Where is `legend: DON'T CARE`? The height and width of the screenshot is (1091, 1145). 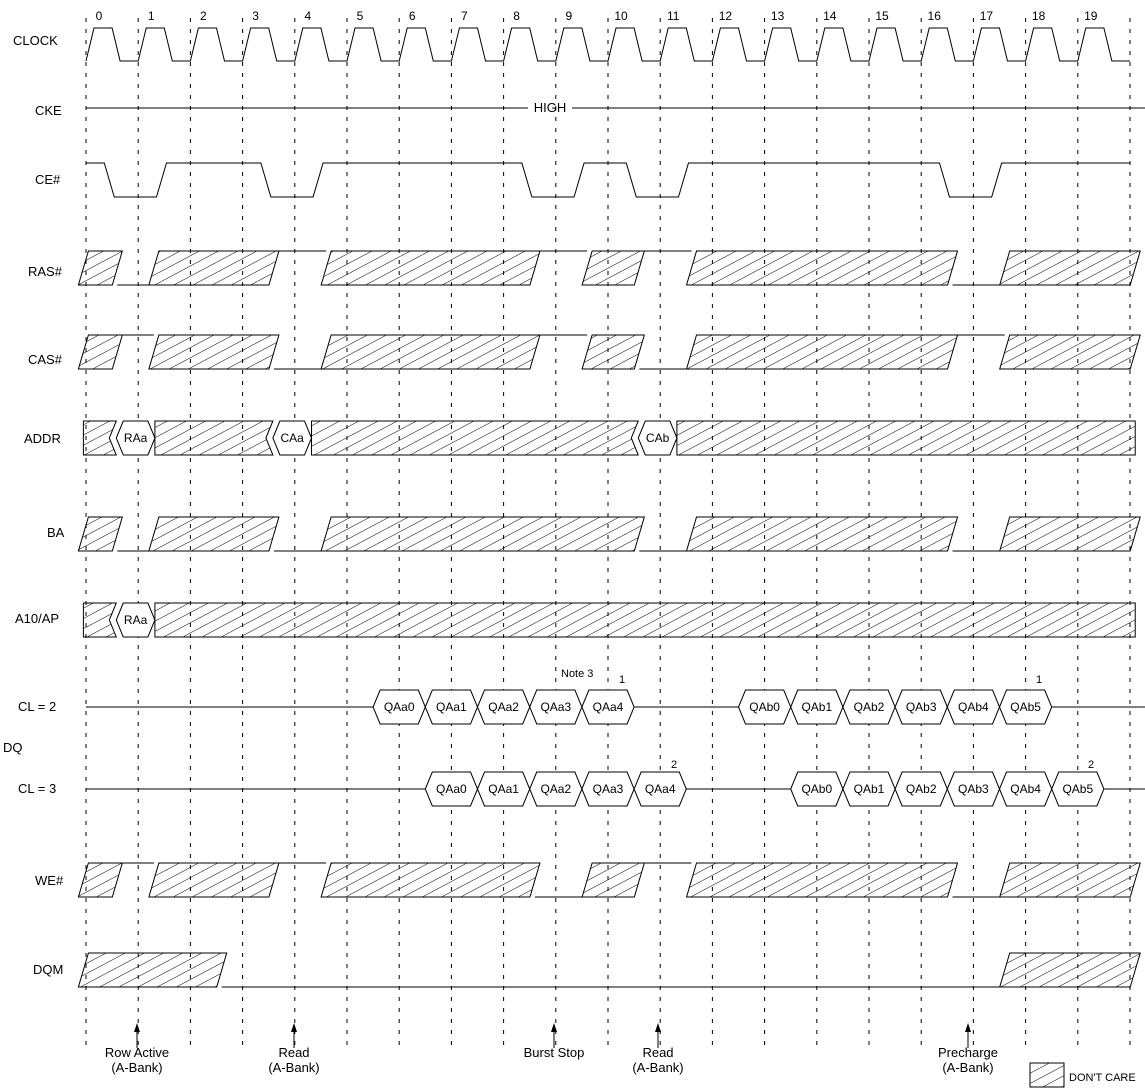
legend: DON'T CARE is located at coordinates (1082, 1075).